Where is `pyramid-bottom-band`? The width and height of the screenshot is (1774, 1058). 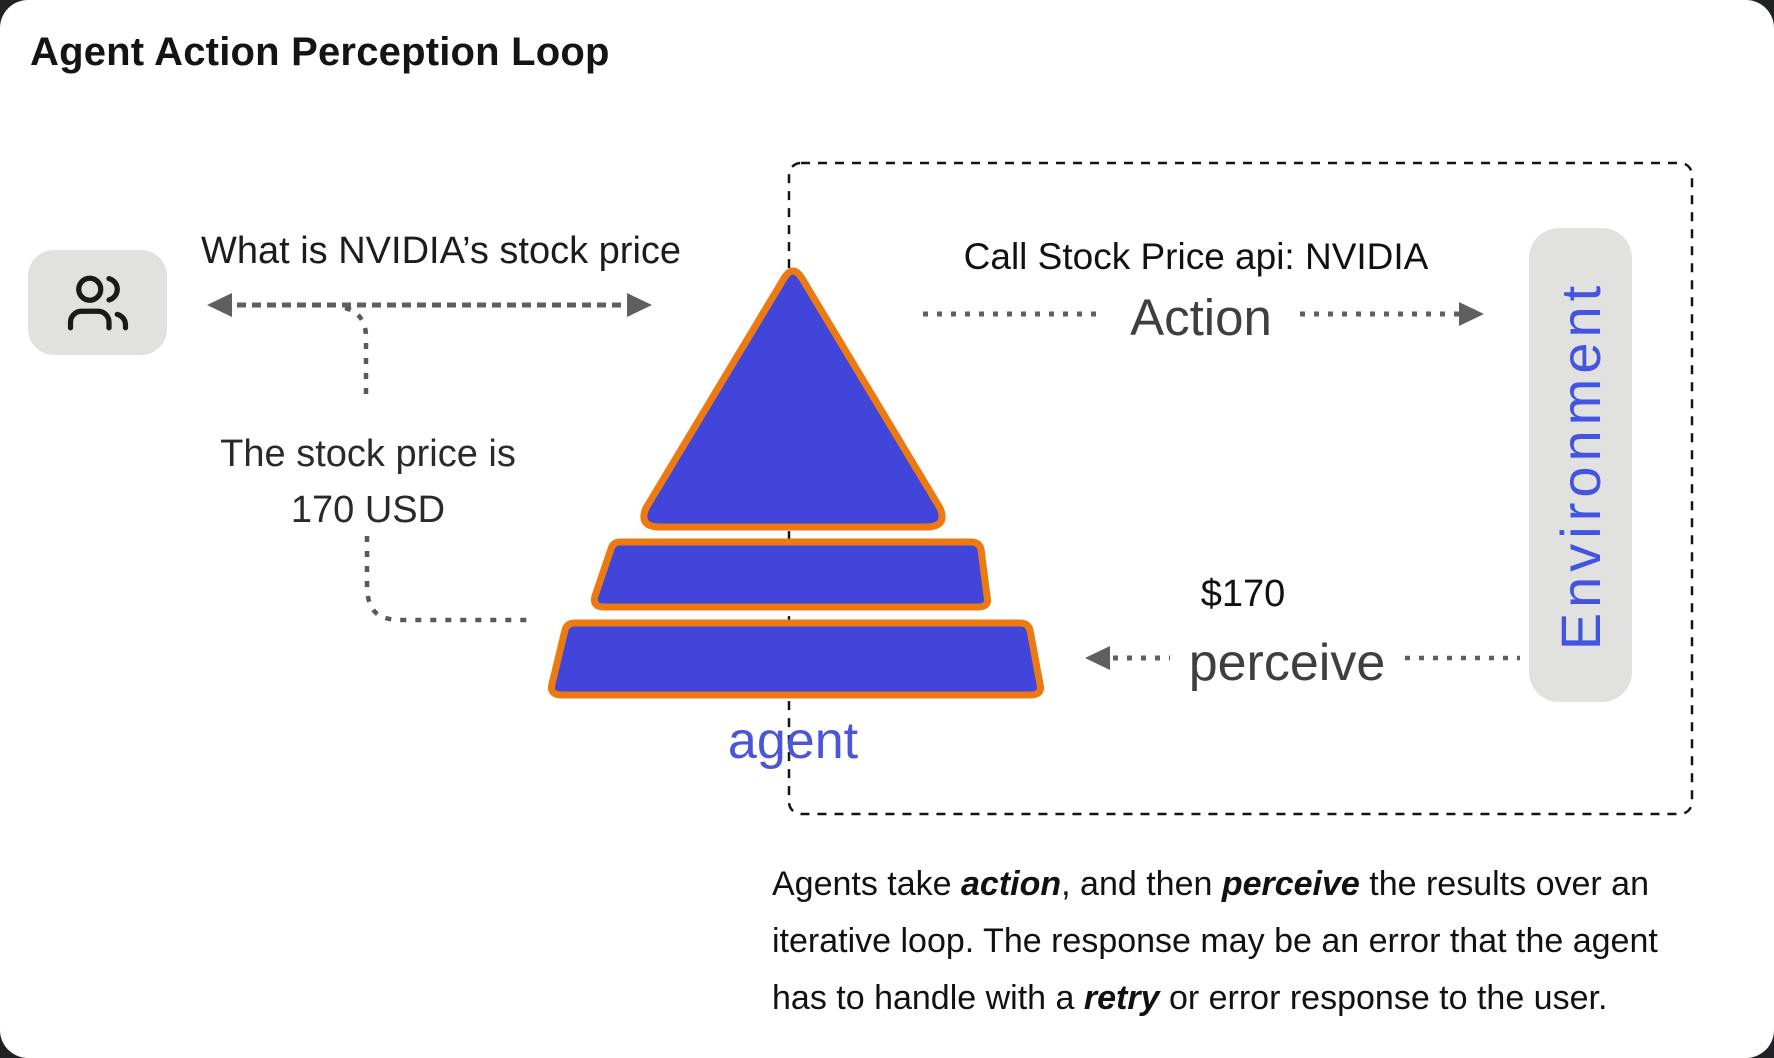
pyramid-bottom-band is located at coordinates (796, 659).